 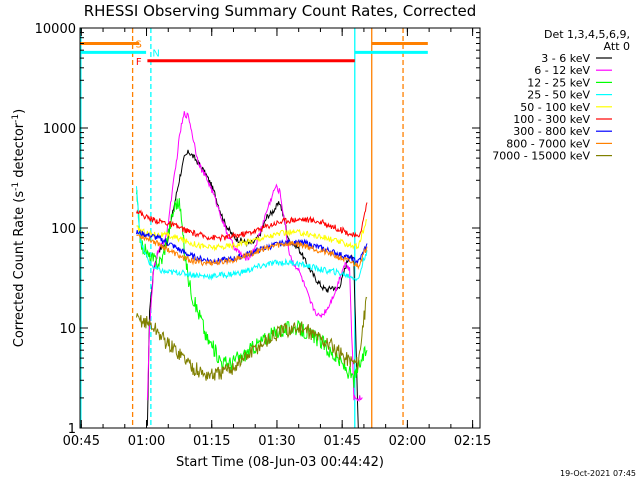 I want to click on x-axis-label: Start Time (08-Jun-03 00:44:42), so click(x=280, y=462).